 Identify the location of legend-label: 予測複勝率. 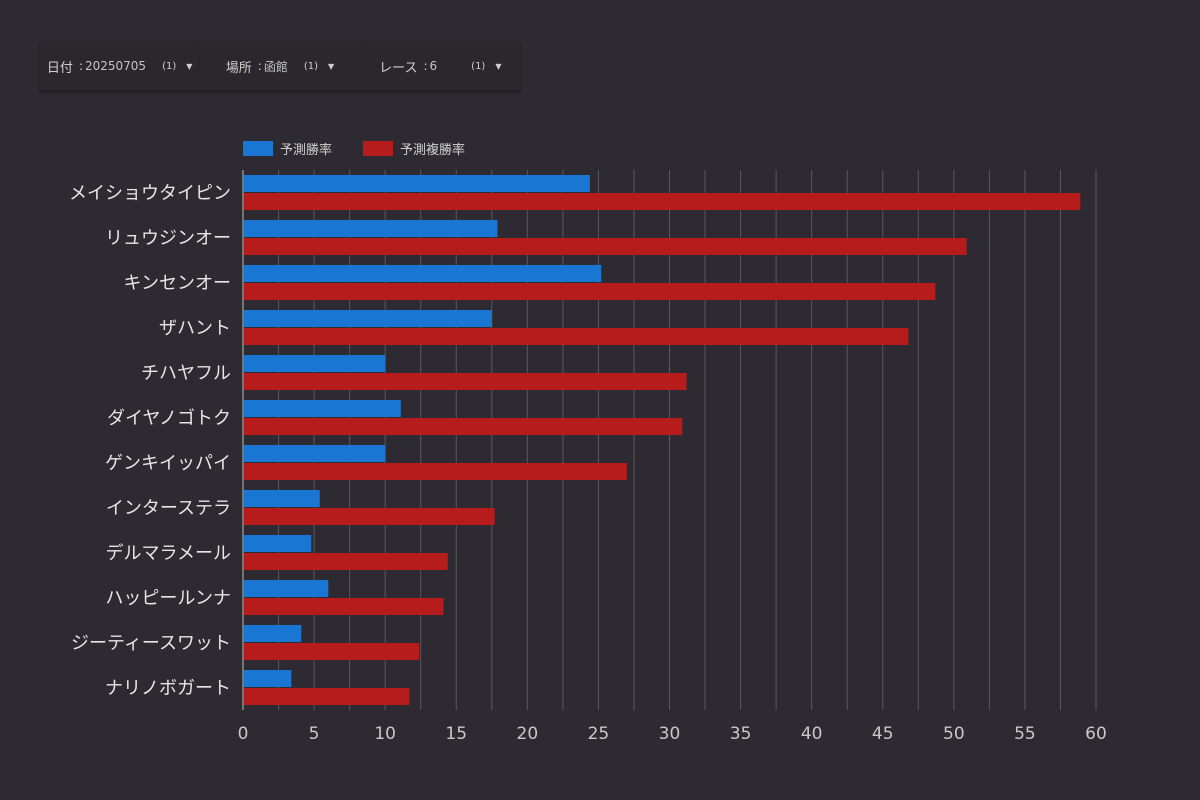
(432, 150).